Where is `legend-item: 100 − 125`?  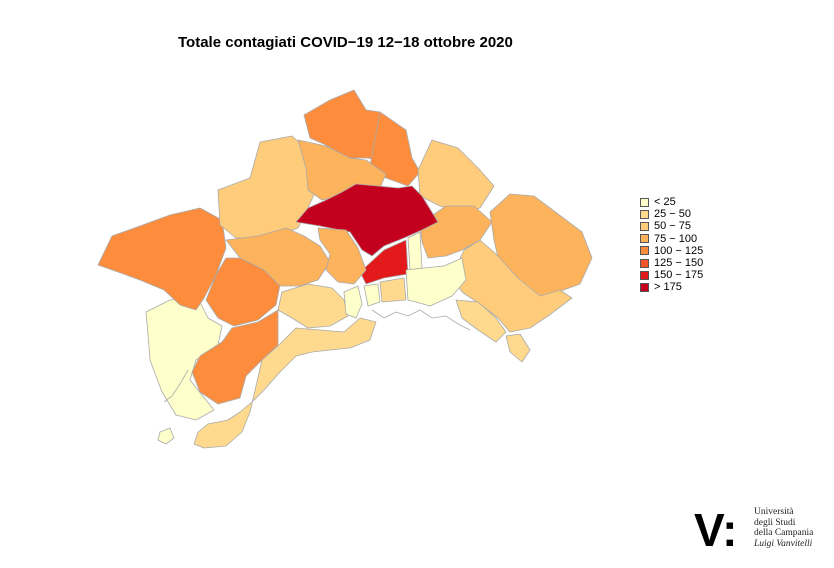 legend-item: 100 − 125 is located at coordinates (671, 251).